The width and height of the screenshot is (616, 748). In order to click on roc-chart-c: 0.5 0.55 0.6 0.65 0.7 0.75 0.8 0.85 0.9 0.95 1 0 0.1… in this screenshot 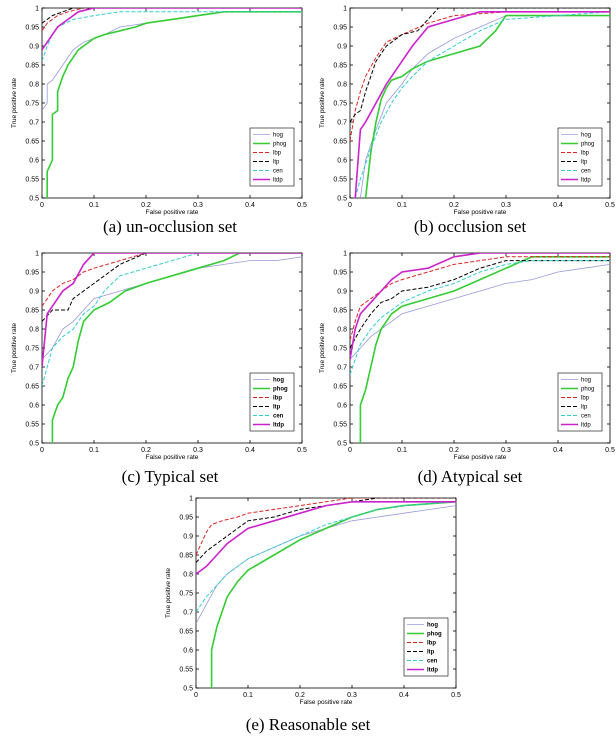, I will do `click(159, 356)`.